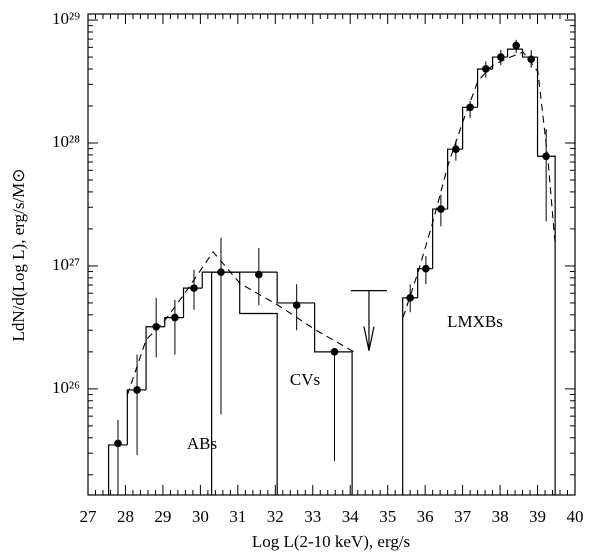  I want to click on x-tick-label: 28, so click(125, 516).